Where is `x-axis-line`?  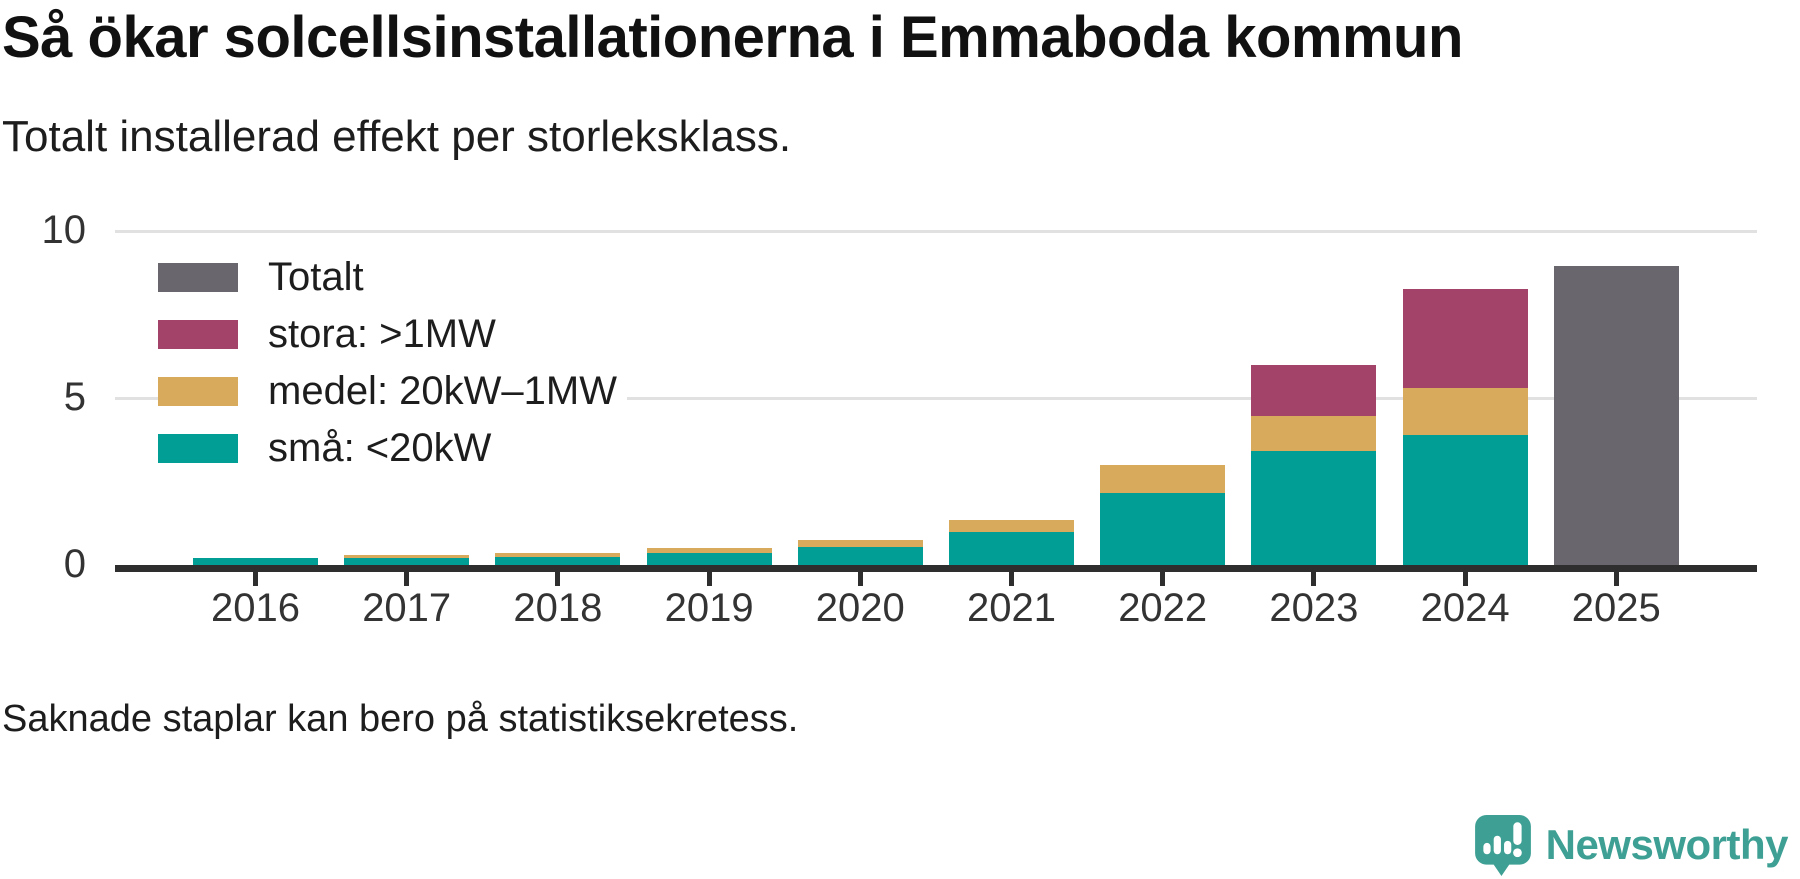
x-axis-line is located at coordinates (936, 568).